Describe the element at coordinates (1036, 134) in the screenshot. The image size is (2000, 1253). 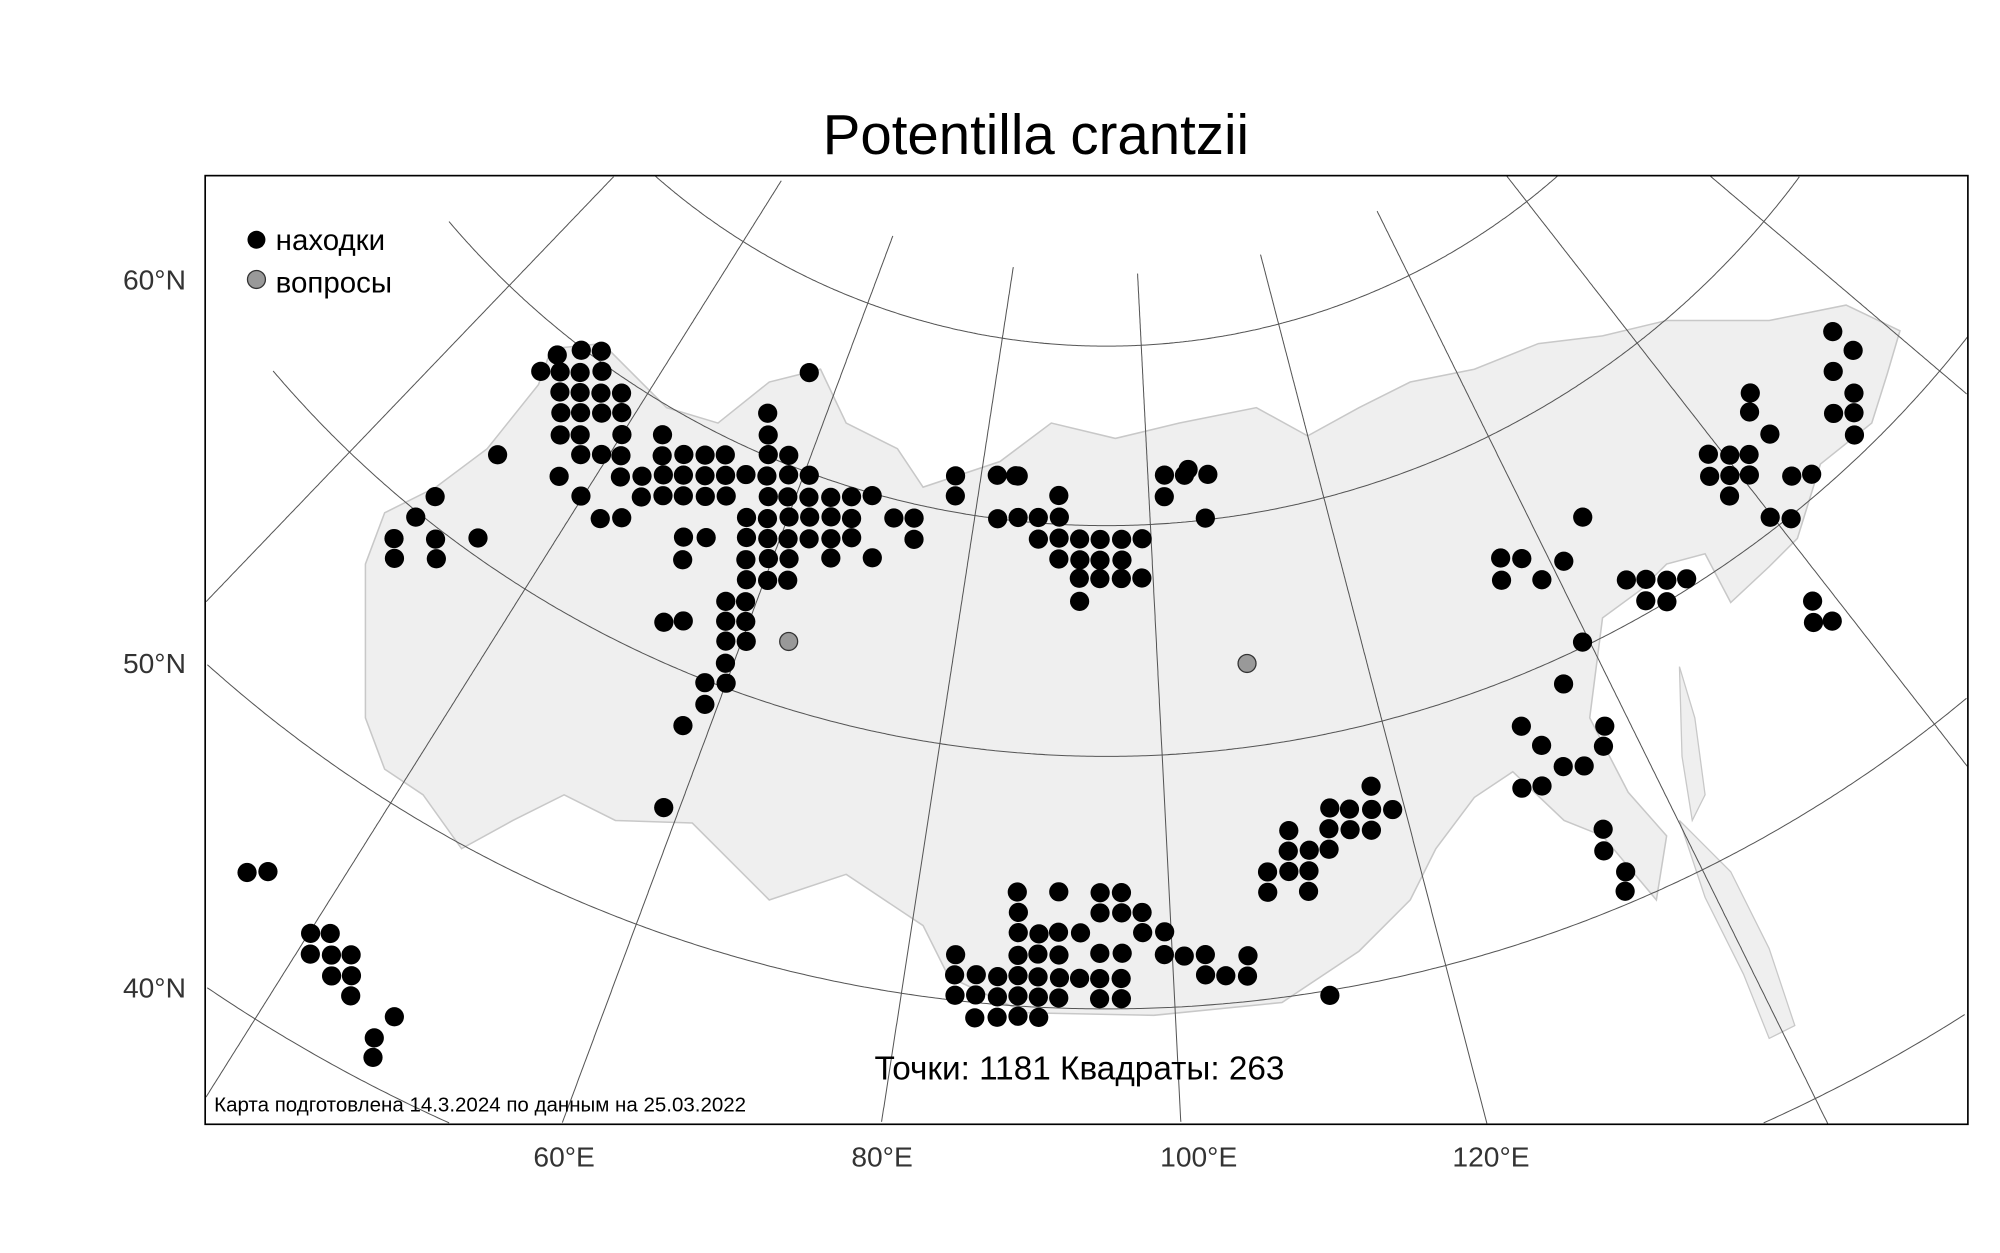
I see `map-title: Potentilla crantzii` at that location.